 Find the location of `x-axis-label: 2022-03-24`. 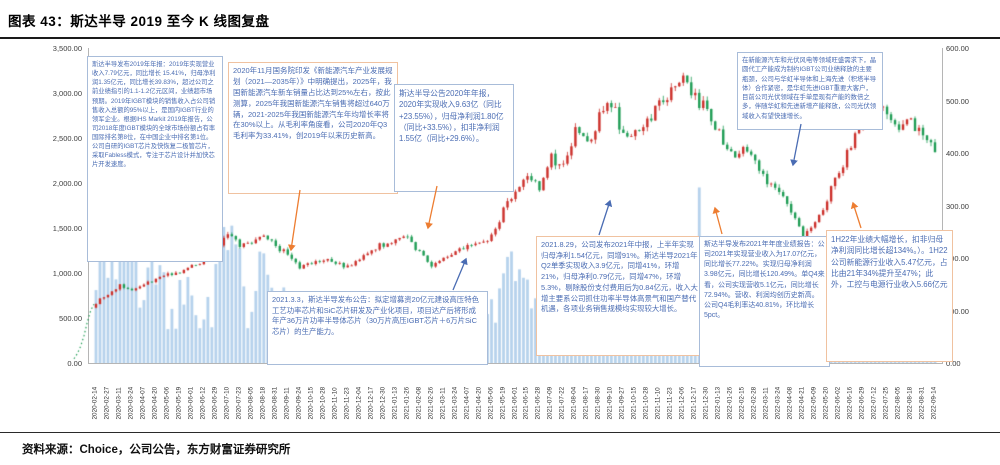

x-axis-label: 2022-03-24 is located at coordinates (778, 403).